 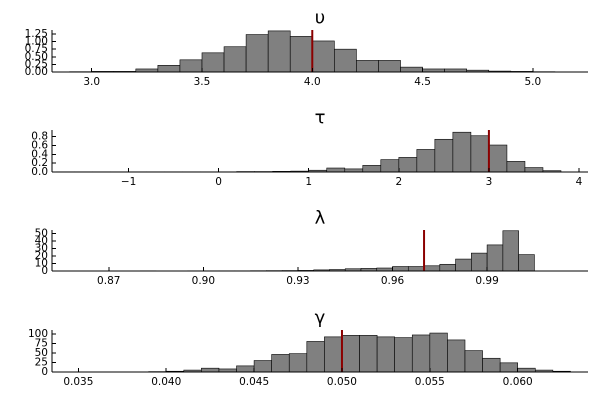 What do you see at coordinates (393, 281) in the screenshot?
I see `x-tick-label: 0.96` at bounding box center [393, 281].